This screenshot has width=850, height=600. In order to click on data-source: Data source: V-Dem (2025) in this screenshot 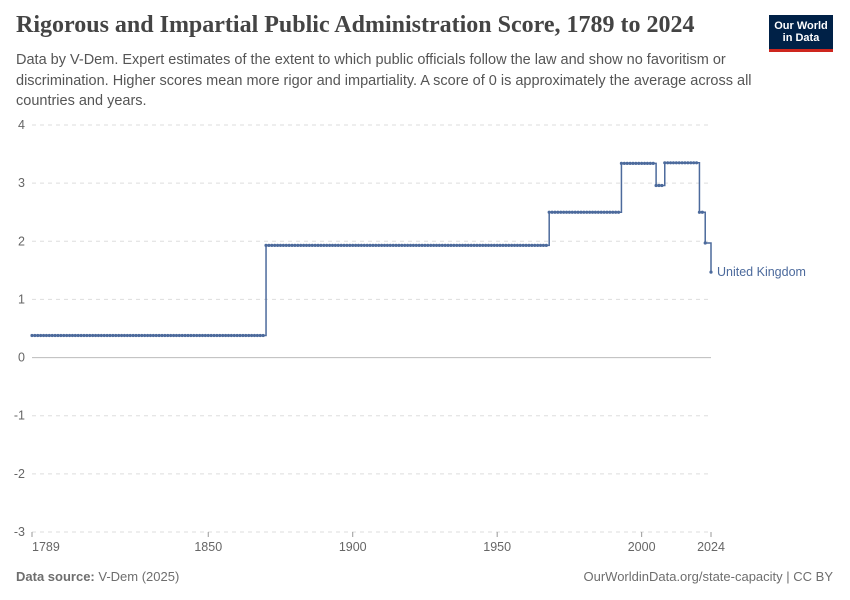, I will do `click(97, 576)`.